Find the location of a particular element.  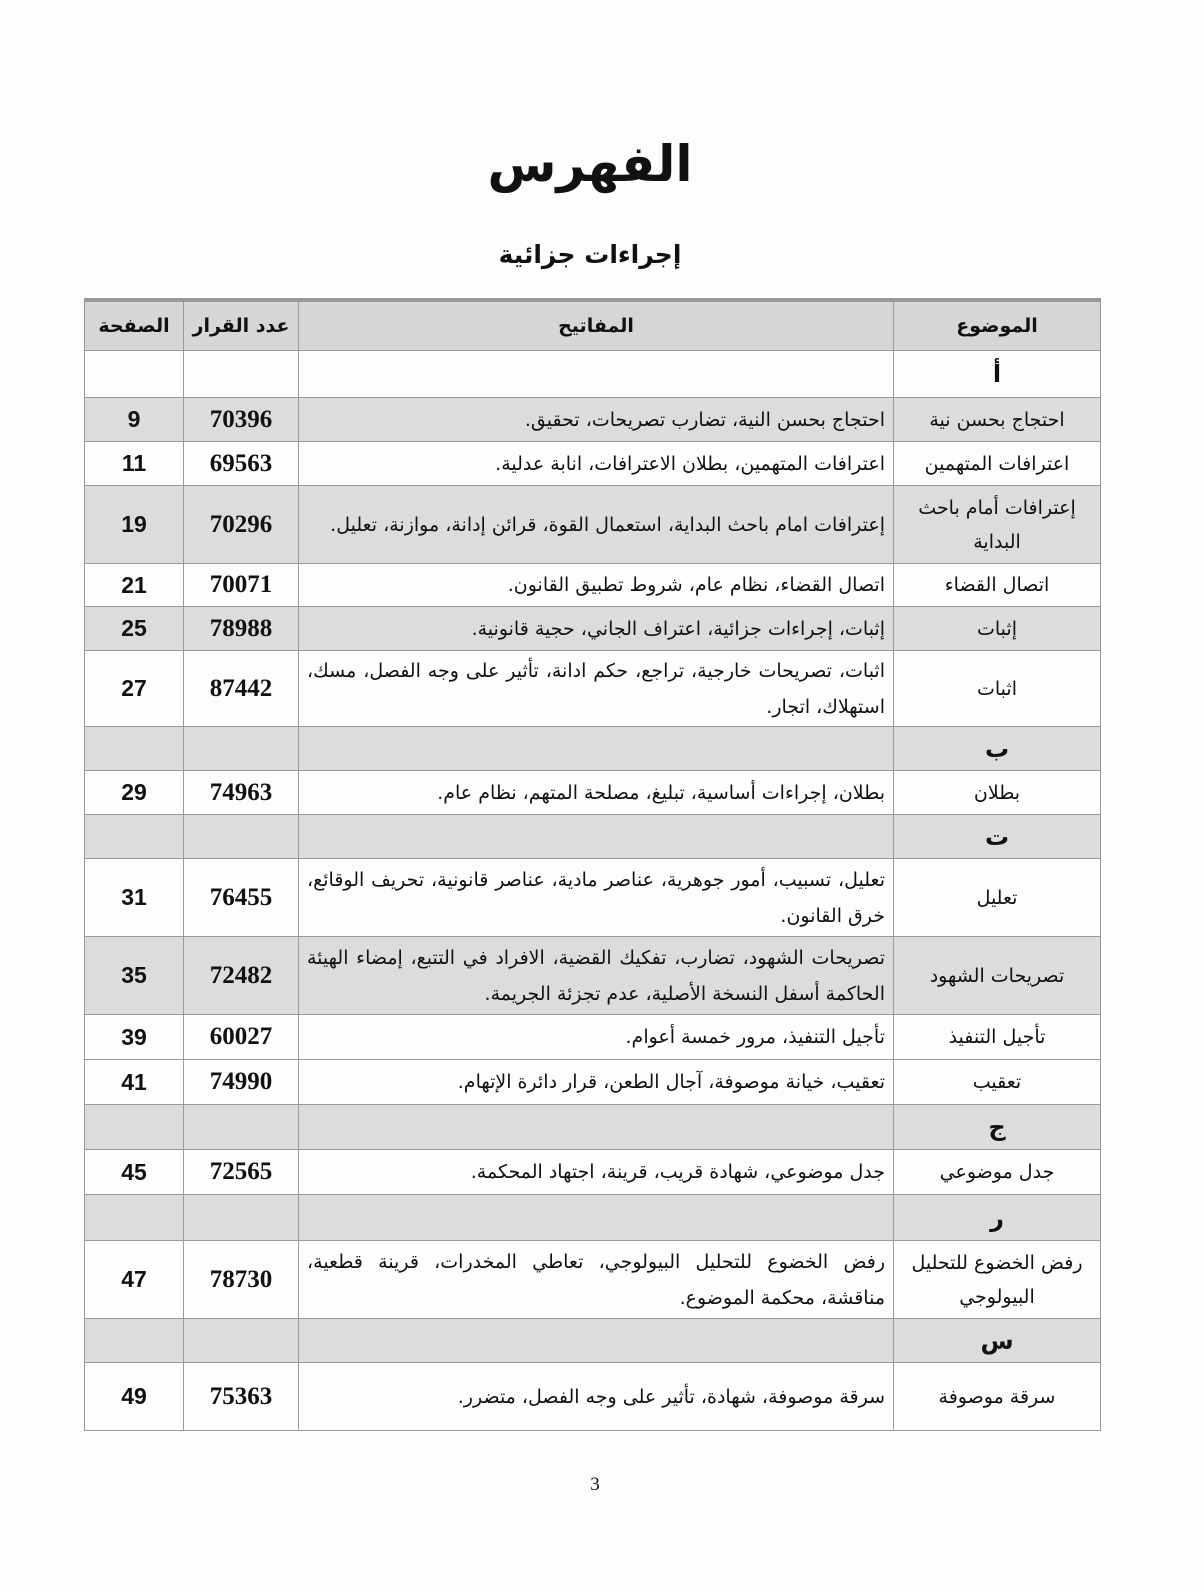

letter-section-row: ج is located at coordinates (592, 1127).